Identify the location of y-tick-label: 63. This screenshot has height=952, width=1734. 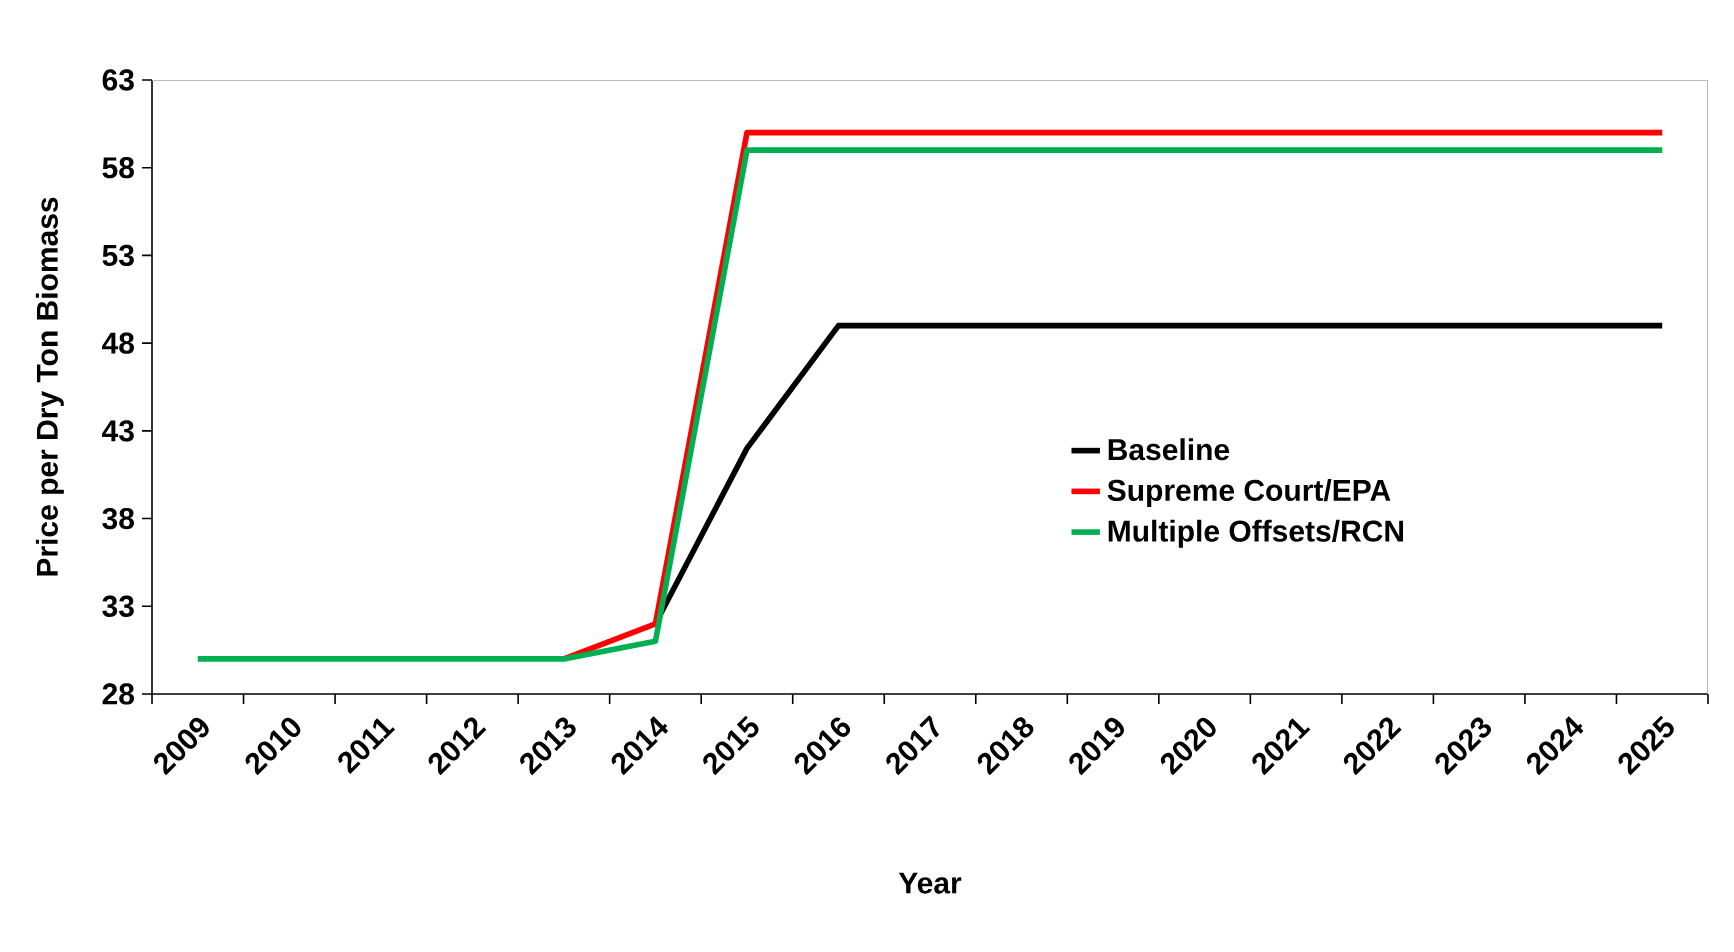
(118, 80).